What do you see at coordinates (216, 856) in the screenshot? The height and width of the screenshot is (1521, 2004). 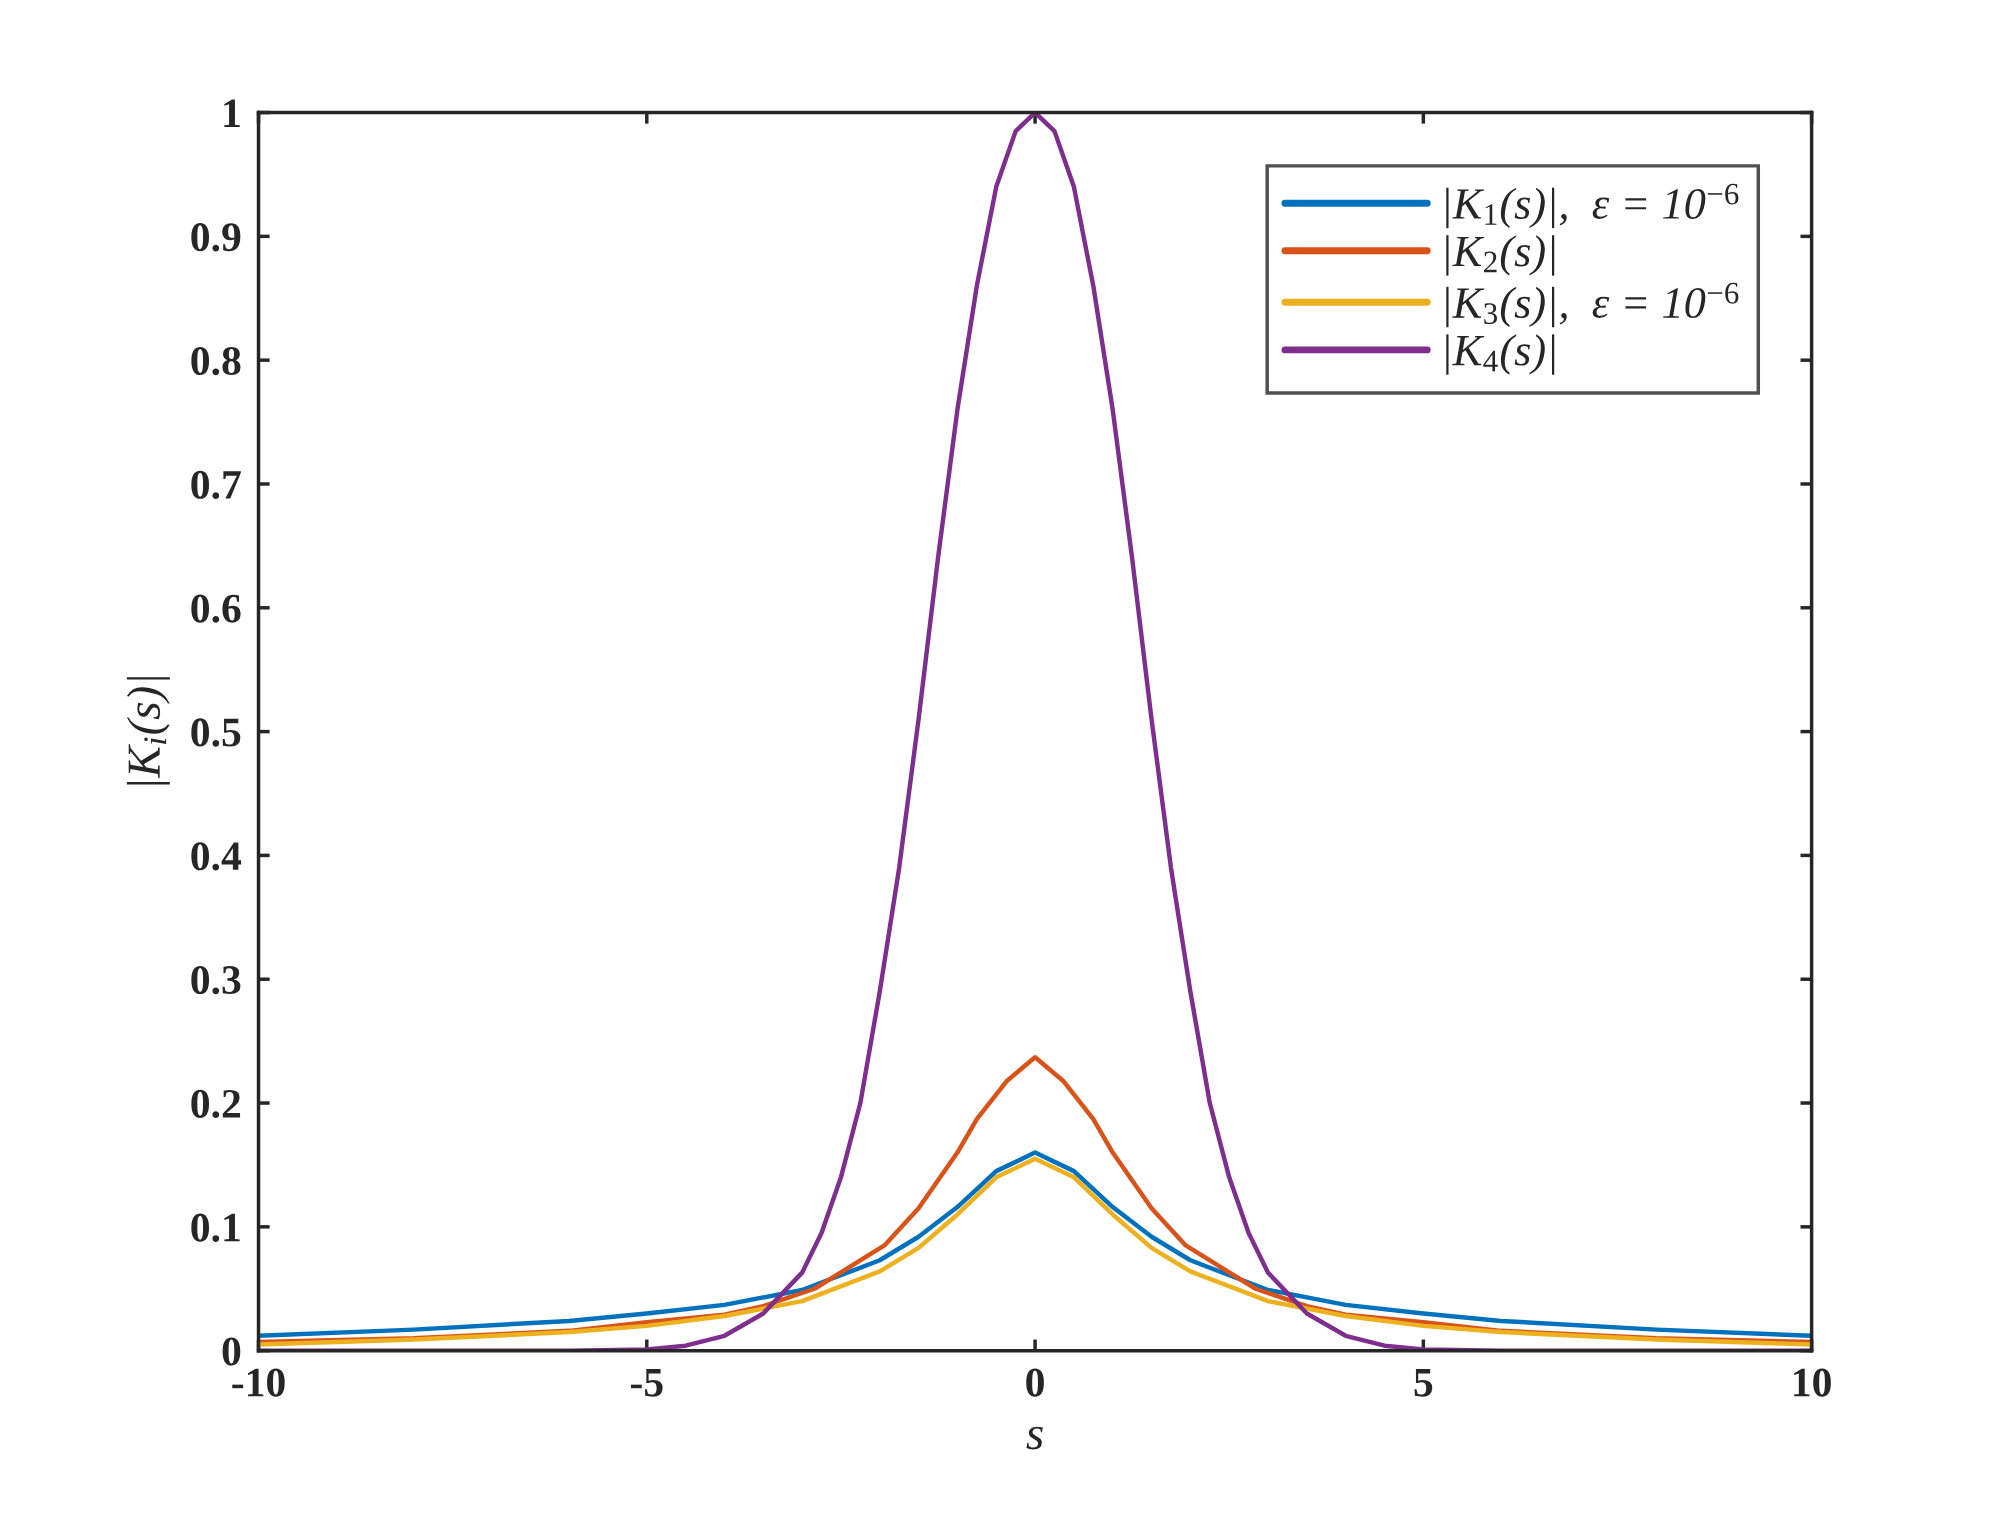 I see `y-tick-label: 0.4` at bounding box center [216, 856].